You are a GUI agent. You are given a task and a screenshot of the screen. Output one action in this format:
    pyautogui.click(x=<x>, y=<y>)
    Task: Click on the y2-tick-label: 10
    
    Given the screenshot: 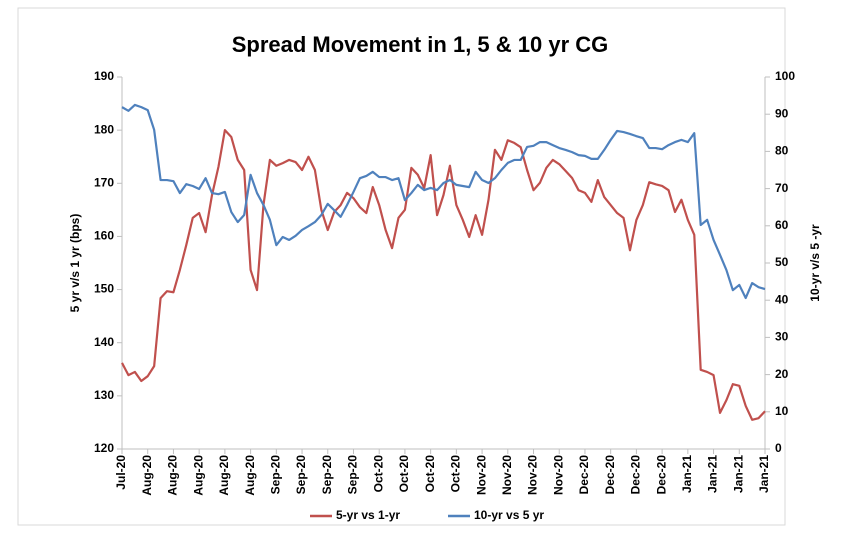 What is the action you would take?
    pyautogui.click(x=782, y=411)
    